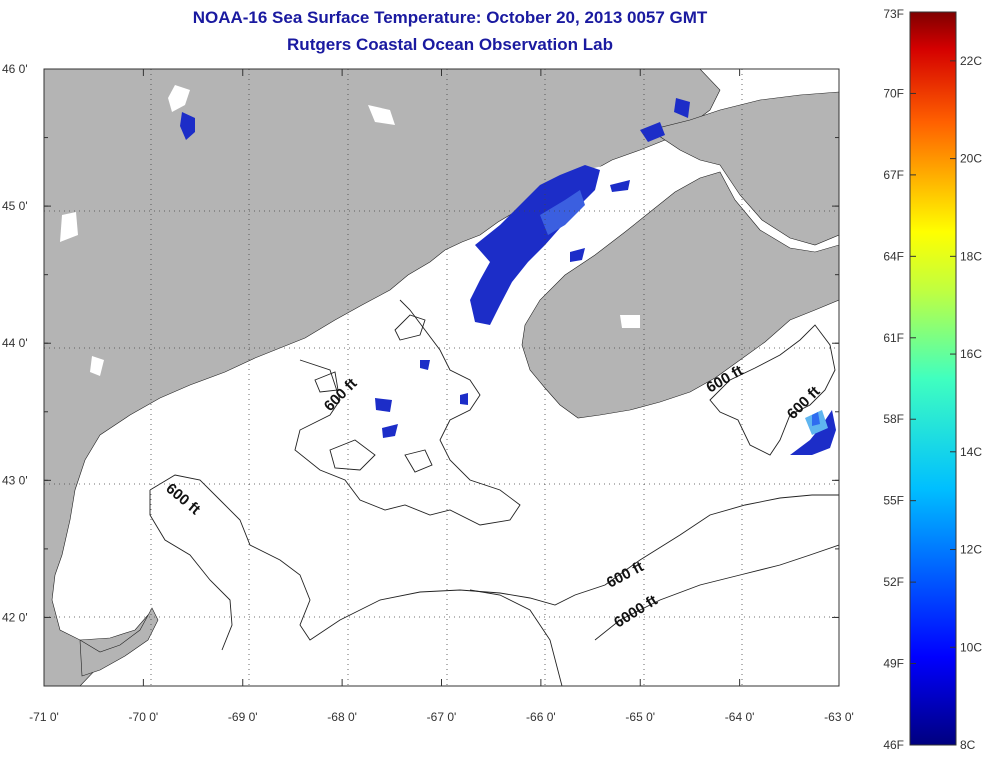 This screenshot has height=761, width=984. What do you see at coordinates (15, 480) in the screenshot?
I see `lat-label: 43 0'` at bounding box center [15, 480].